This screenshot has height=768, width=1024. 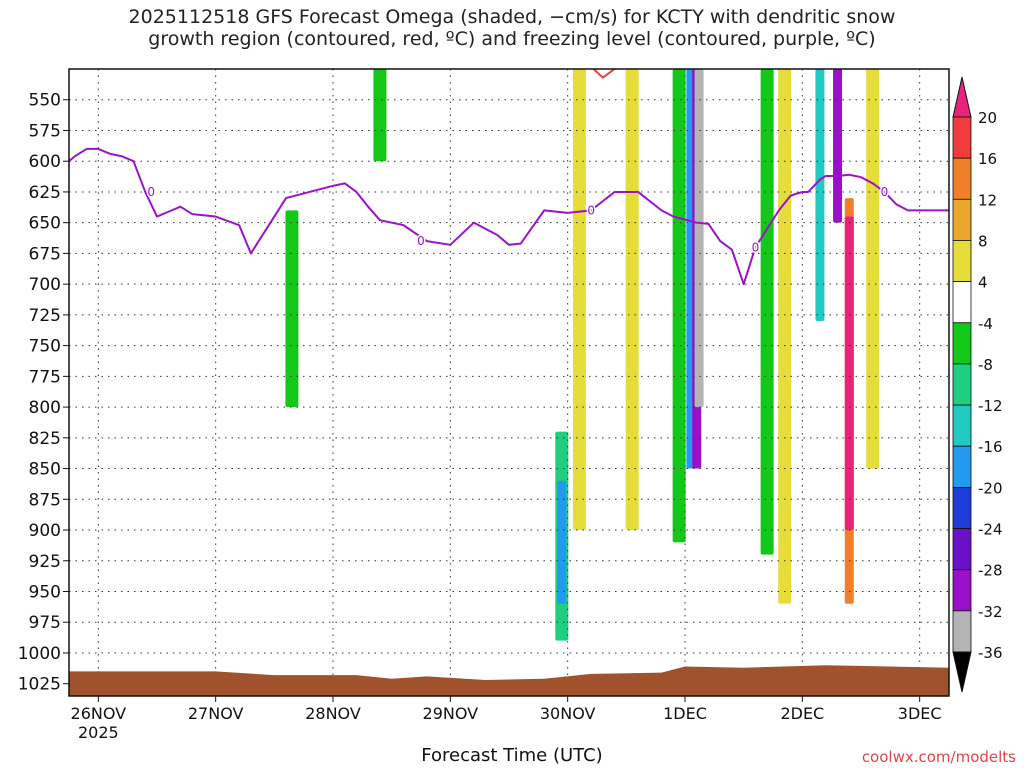 What do you see at coordinates (45, 593) in the screenshot?
I see `y-tick-label-950: 950` at bounding box center [45, 593].